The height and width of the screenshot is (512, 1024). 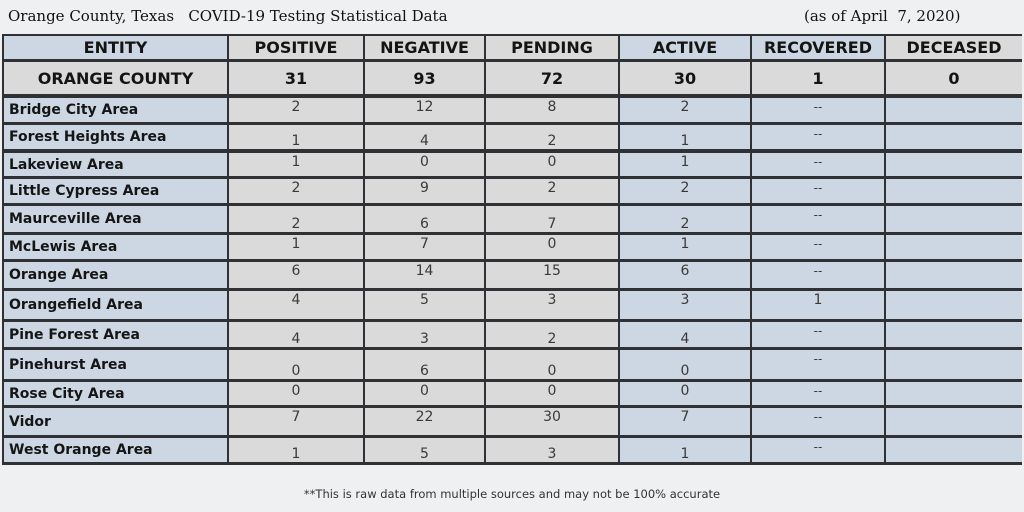 I want to click on area-name: Orangefield Area, so click(x=115, y=305).